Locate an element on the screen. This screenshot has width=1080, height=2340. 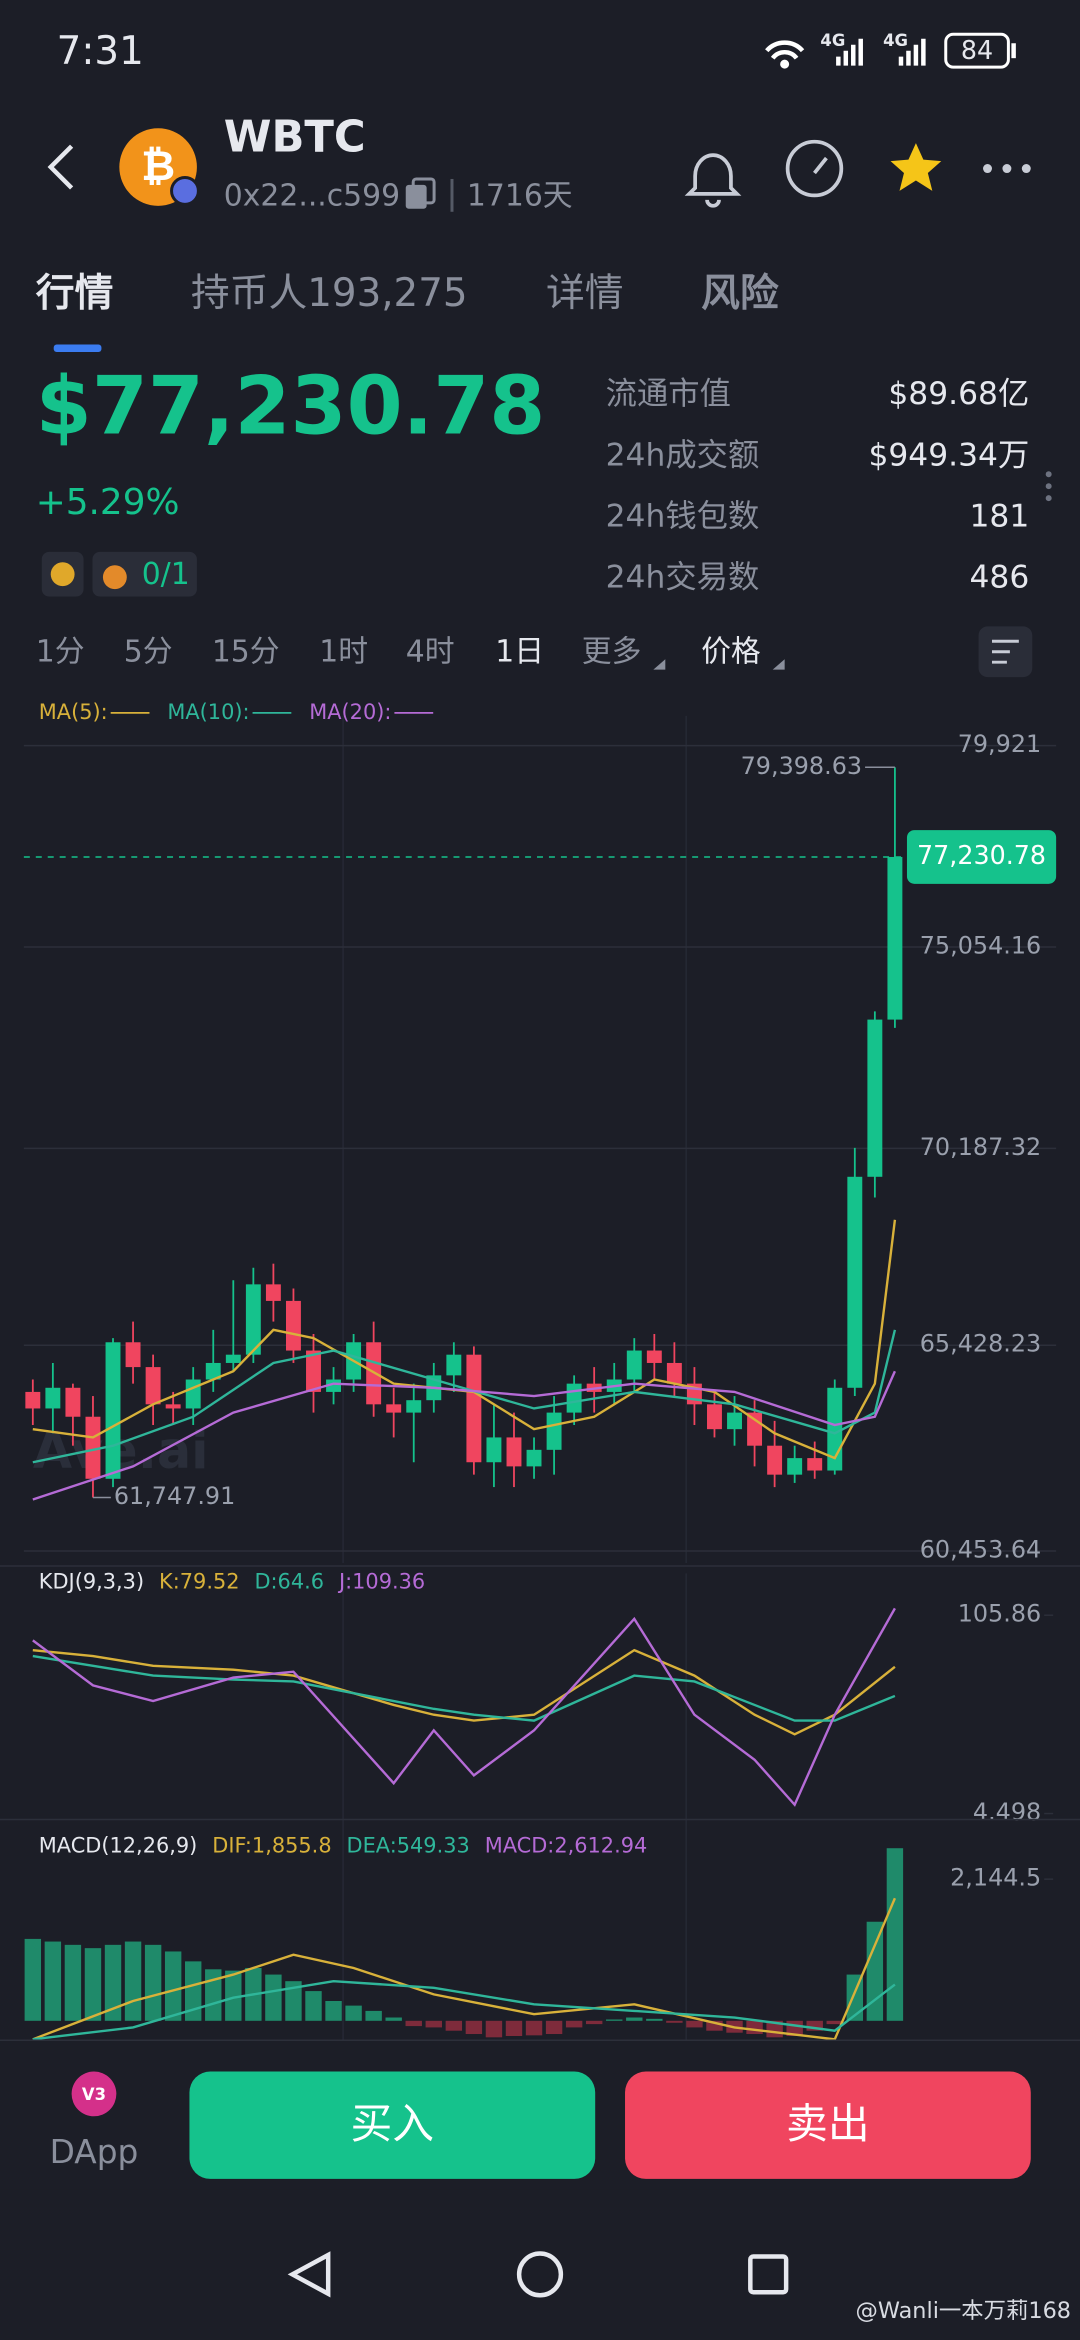
tab-indicator is located at coordinates (77, 348).